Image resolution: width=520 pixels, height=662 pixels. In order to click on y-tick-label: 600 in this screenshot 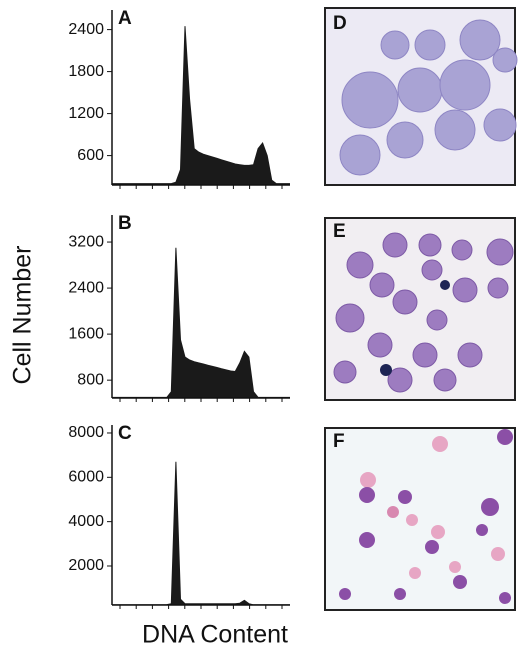, I will do `click(90, 155)`.